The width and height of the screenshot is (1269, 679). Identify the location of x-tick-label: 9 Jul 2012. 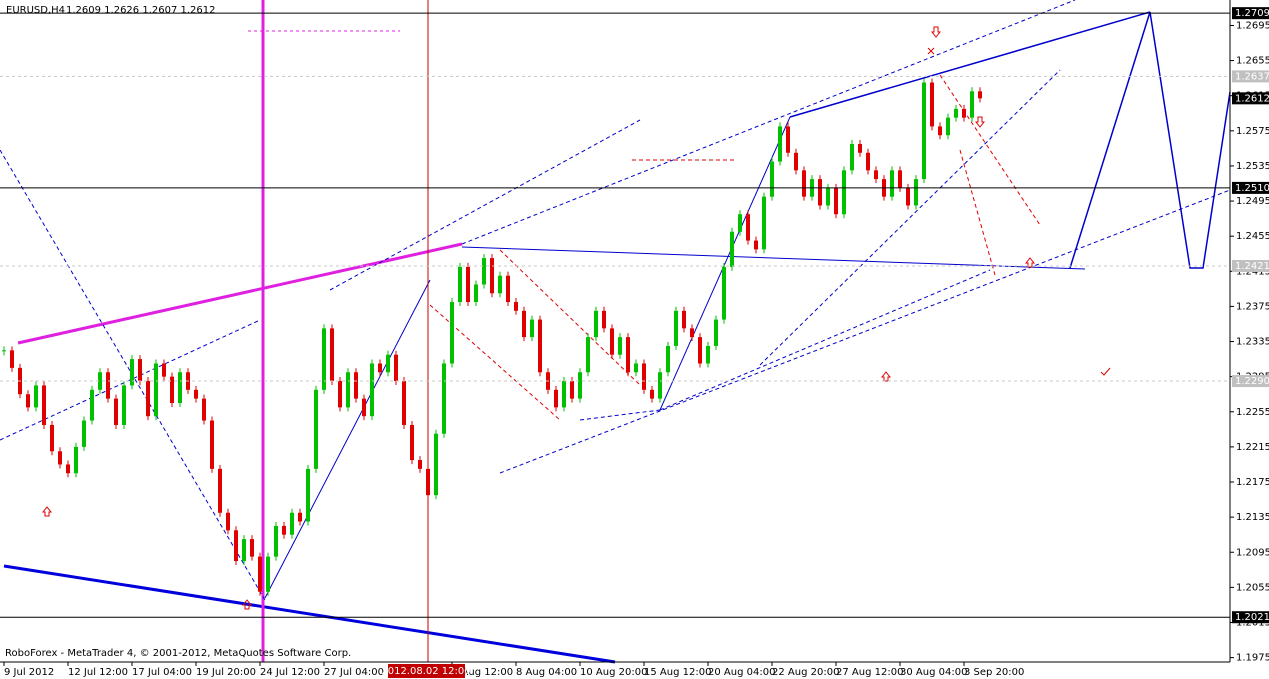
(29, 672).